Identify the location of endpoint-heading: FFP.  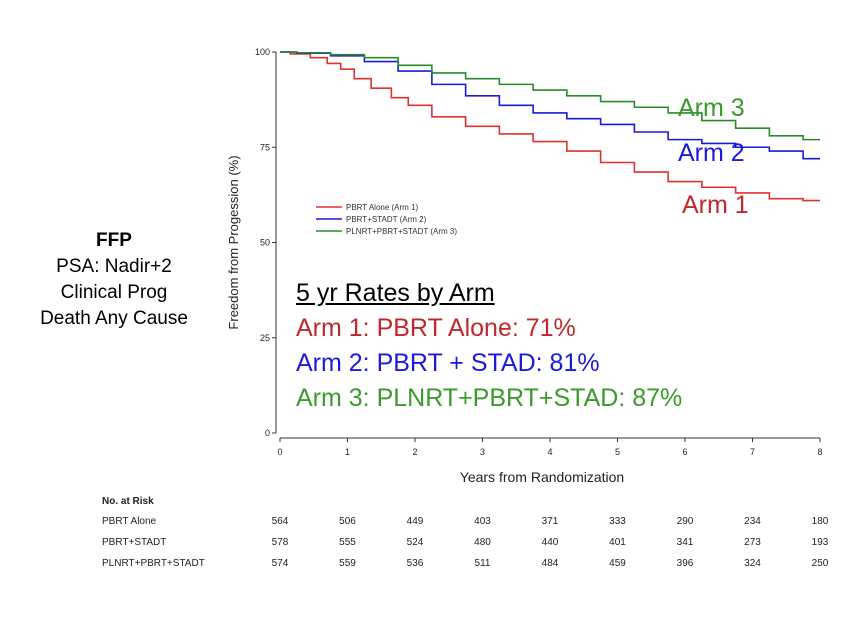
(114, 240).